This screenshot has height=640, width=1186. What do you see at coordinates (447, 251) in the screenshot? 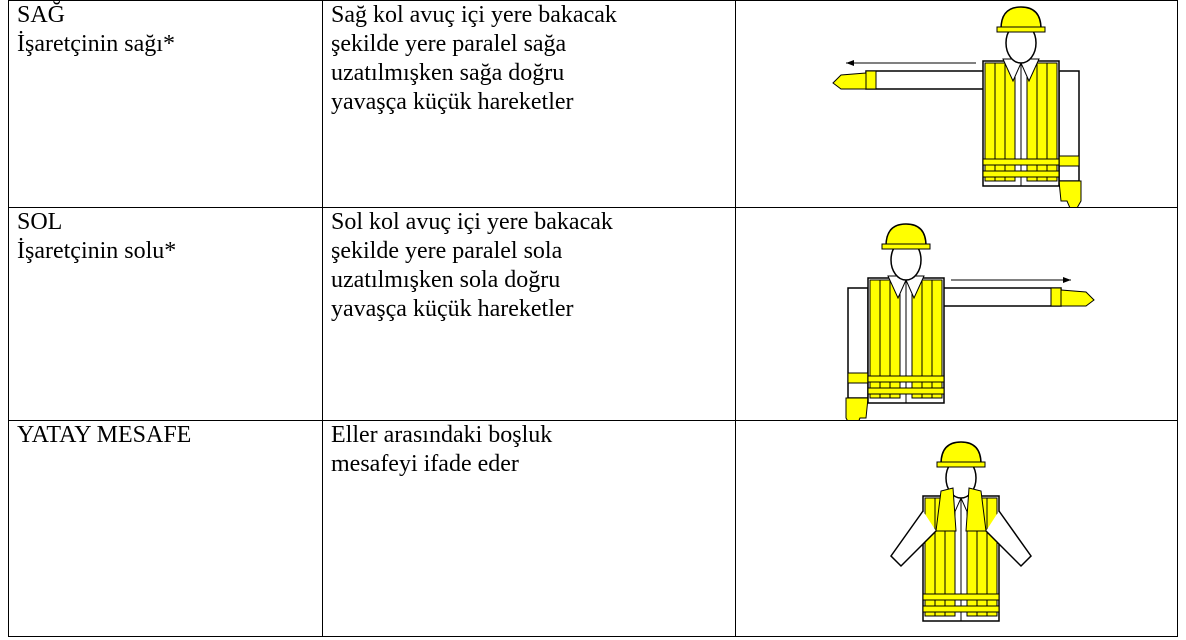
I see `description: şekilde yere paralel sola` at bounding box center [447, 251].